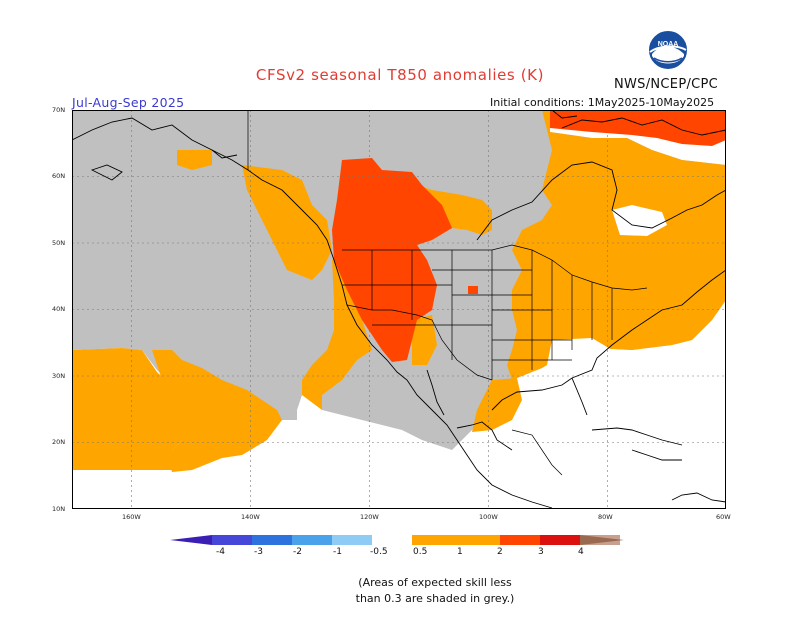 This screenshot has width=800, height=618. I want to click on colorbar-label: 3, so click(541, 552).